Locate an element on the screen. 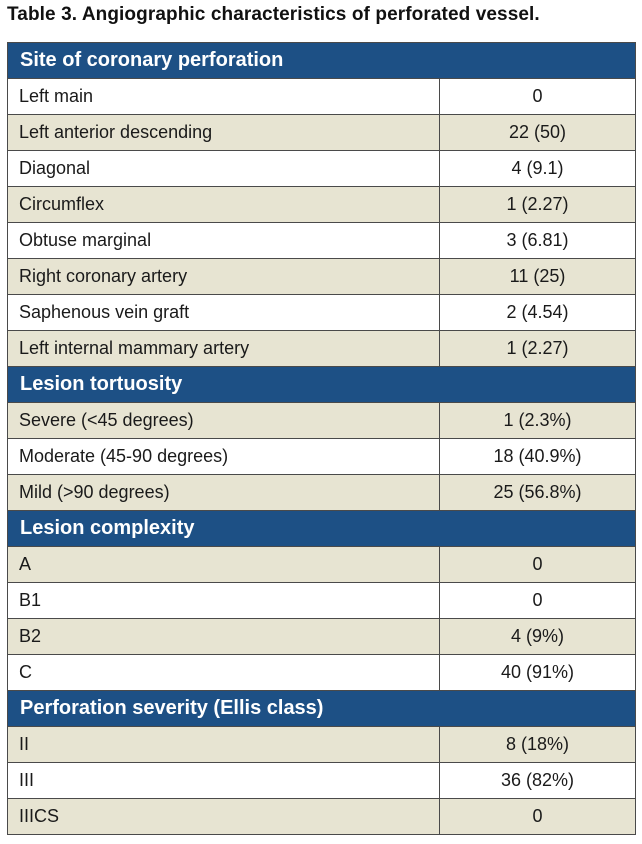  section-header-tortuosity: Lesion tortuosity is located at coordinates (321, 385).